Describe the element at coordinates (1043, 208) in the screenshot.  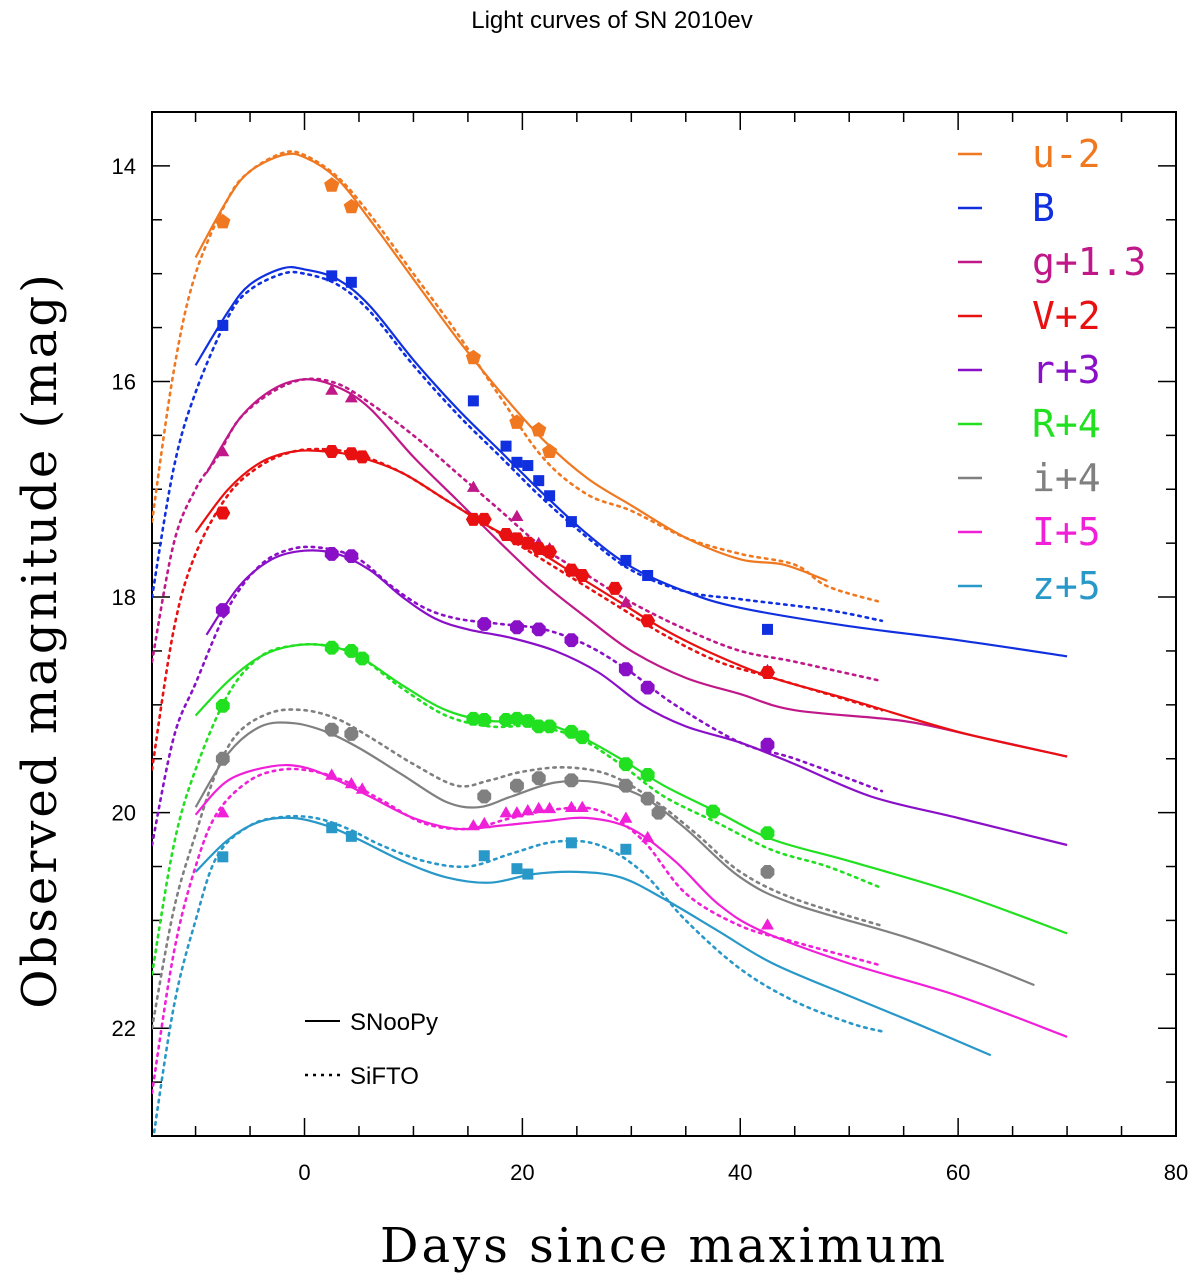
I see `legend-label: B` at that location.